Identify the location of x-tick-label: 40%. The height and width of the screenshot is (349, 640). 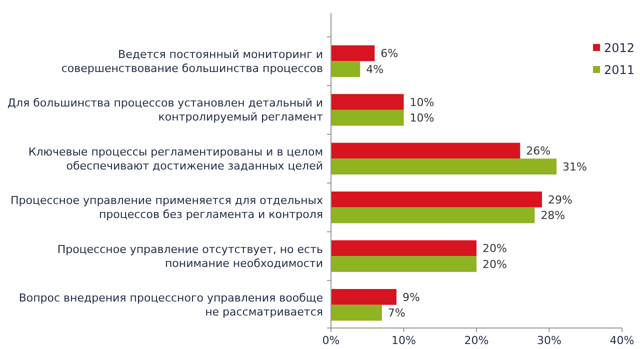
(622, 340).